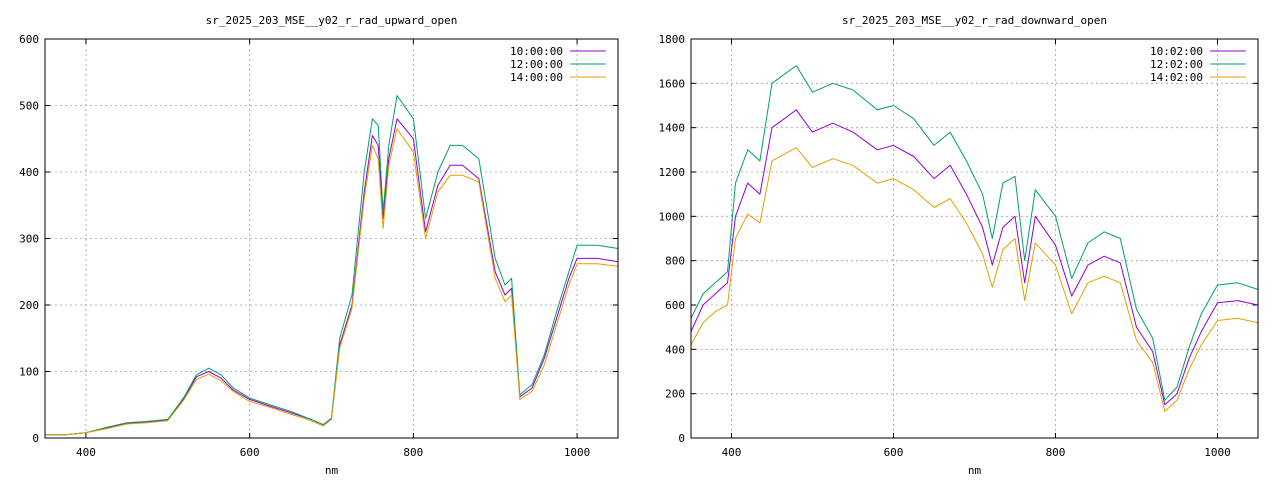 The image size is (1280, 484). I want to click on chart1-y-tick-label: 0, so click(35, 438).